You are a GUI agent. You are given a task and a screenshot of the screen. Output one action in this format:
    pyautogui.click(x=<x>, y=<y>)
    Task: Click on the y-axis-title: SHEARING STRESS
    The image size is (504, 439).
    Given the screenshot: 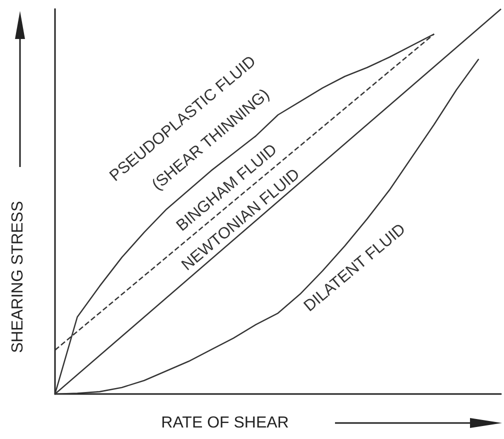 What is the action you would take?
    pyautogui.click(x=18, y=277)
    